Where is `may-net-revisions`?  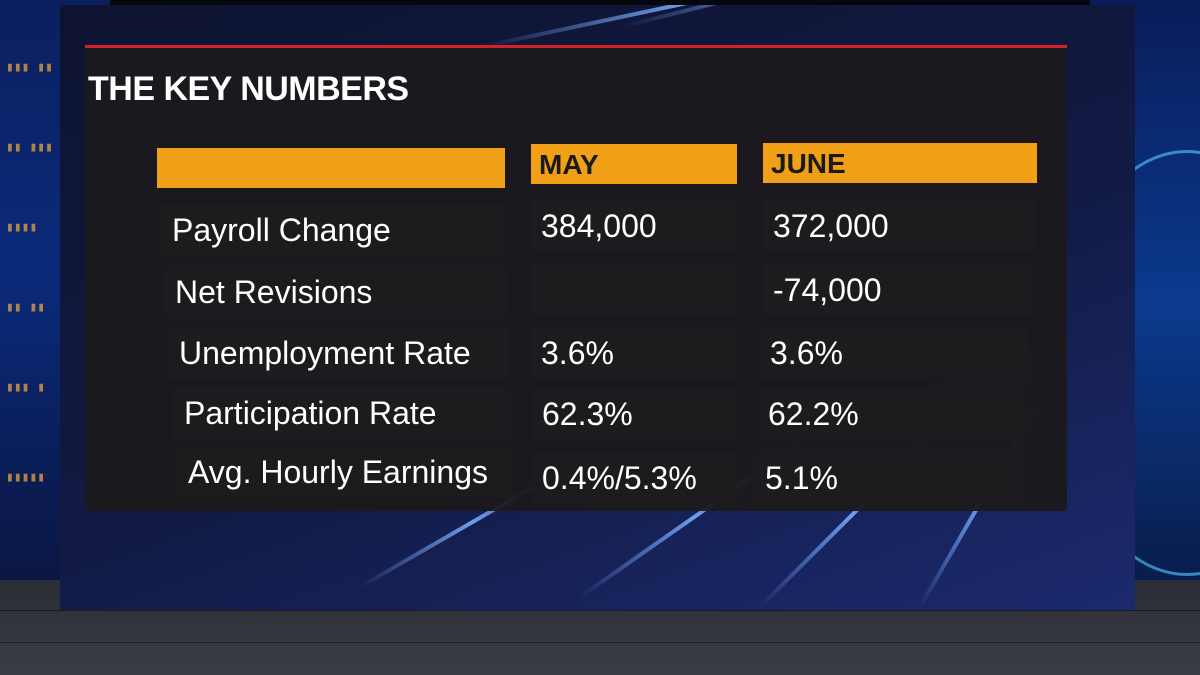 may-net-revisions is located at coordinates (634, 290).